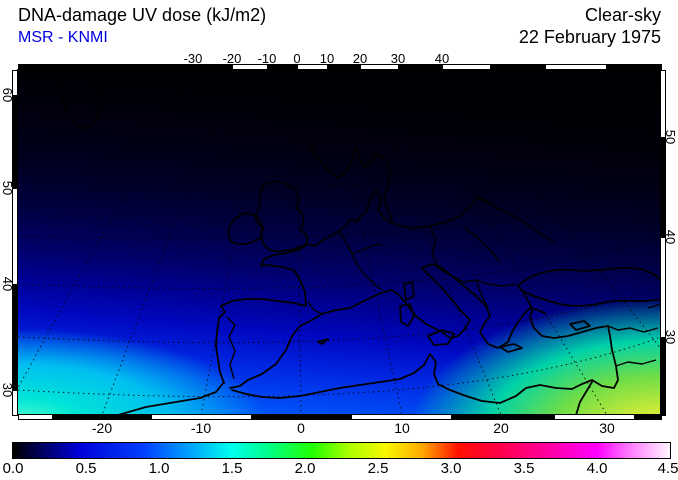  Describe the element at coordinates (398, 58) in the screenshot. I see `tick-label-top: 30` at that location.